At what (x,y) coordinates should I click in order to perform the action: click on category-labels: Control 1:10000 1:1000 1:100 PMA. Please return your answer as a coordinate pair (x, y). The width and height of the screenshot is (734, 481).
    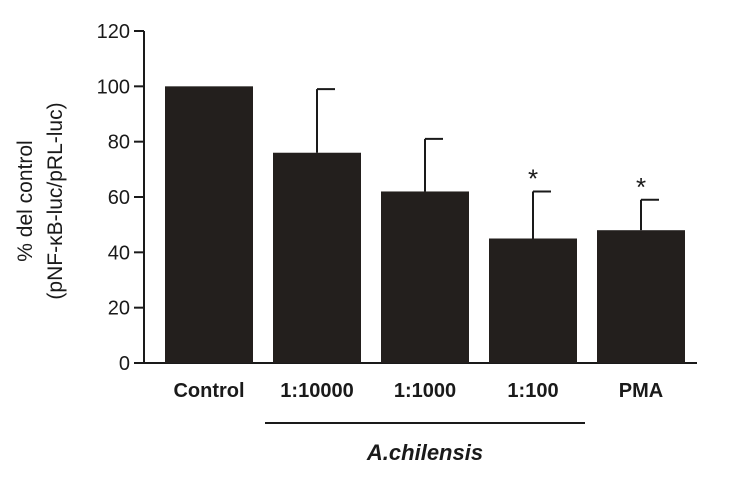
    Looking at the image, I should click on (418, 391).